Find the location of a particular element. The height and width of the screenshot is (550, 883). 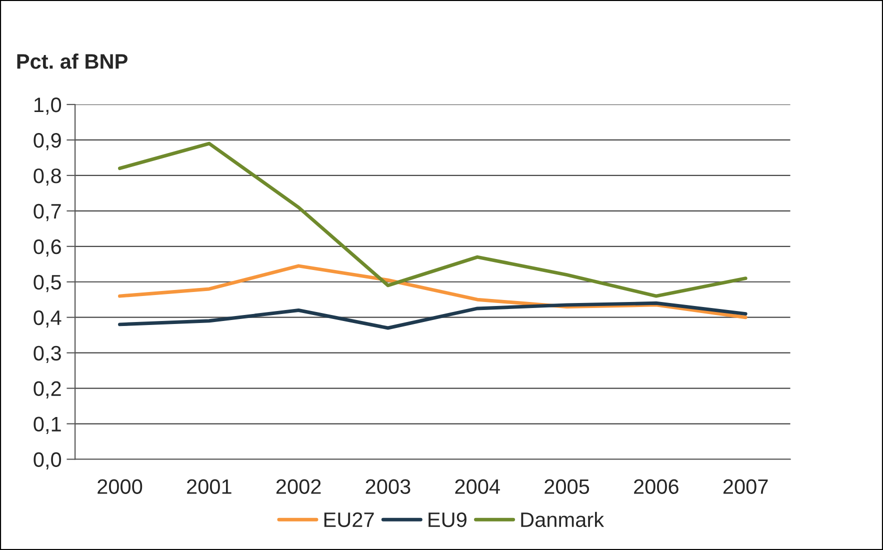

x-tick-label: 2004 is located at coordinates (477, 486).